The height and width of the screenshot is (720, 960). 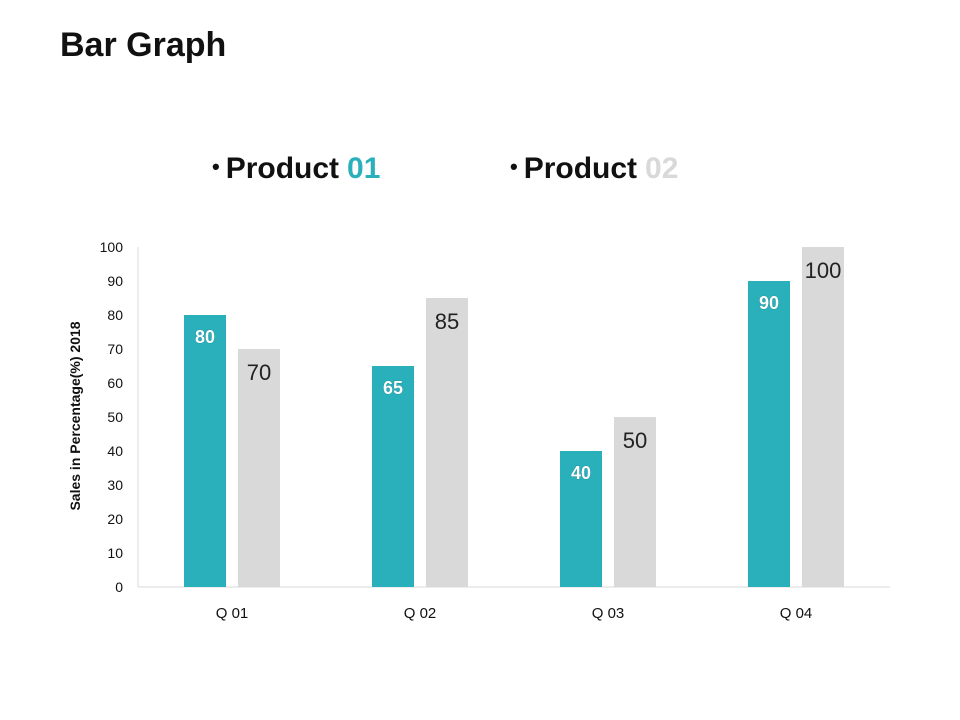 I want to click on data-label: 100, so click(x=823, y=270).